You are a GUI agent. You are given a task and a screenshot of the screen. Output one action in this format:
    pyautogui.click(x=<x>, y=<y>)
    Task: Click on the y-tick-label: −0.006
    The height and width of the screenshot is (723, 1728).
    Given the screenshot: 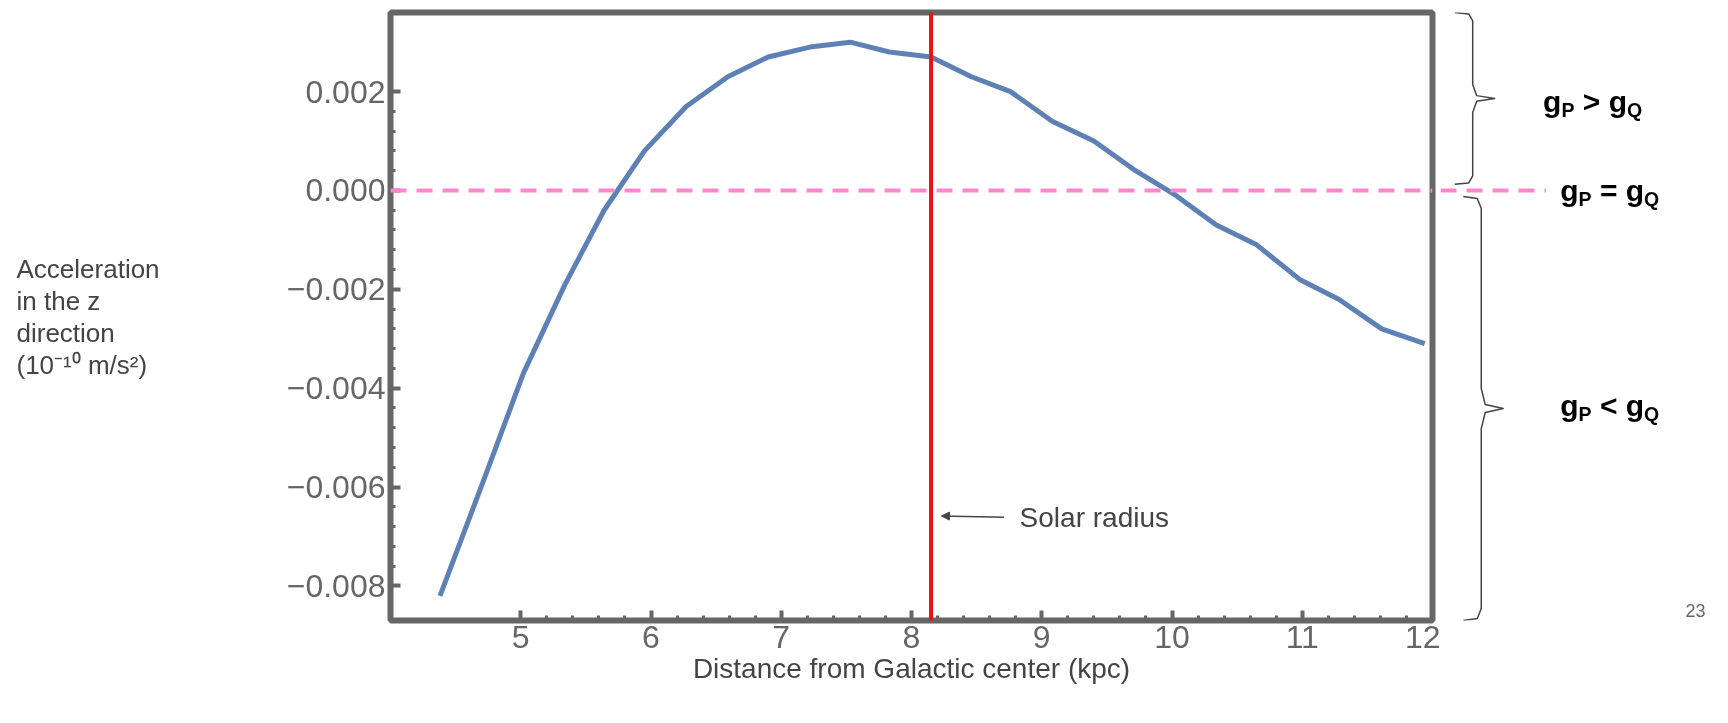 What is the action you would take?
    pyautogui.click(x=336, y=487)
    